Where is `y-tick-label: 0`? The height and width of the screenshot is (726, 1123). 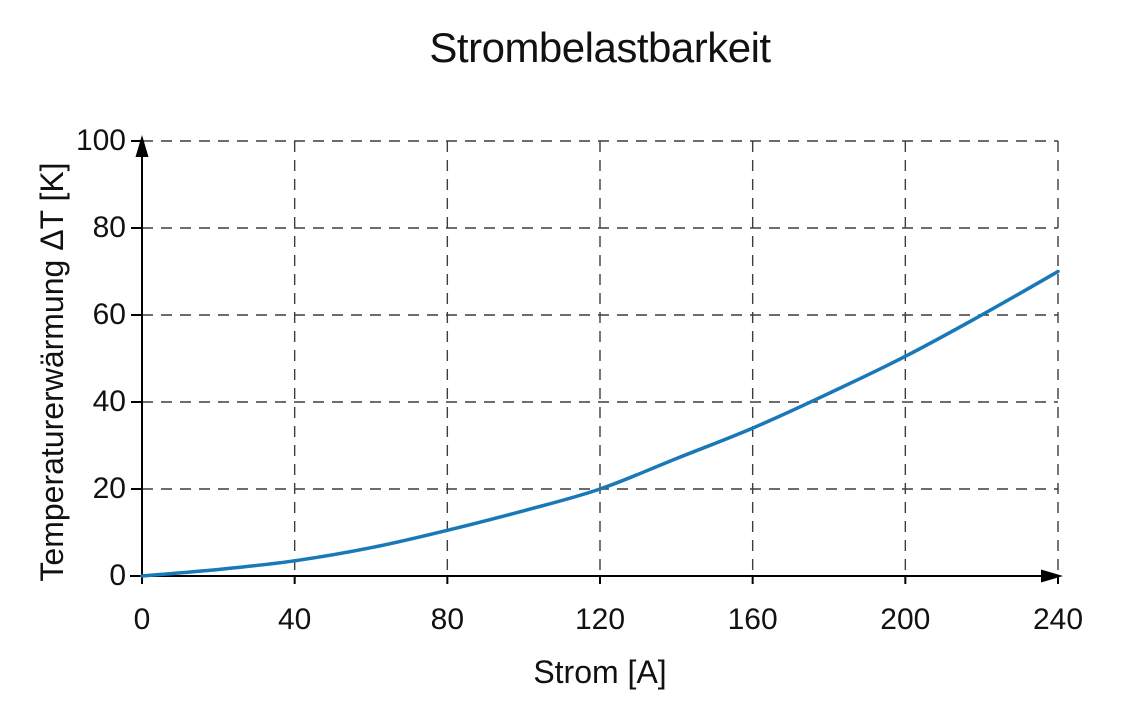 y-tick-label: 0 is located at coordinates (117, 575).